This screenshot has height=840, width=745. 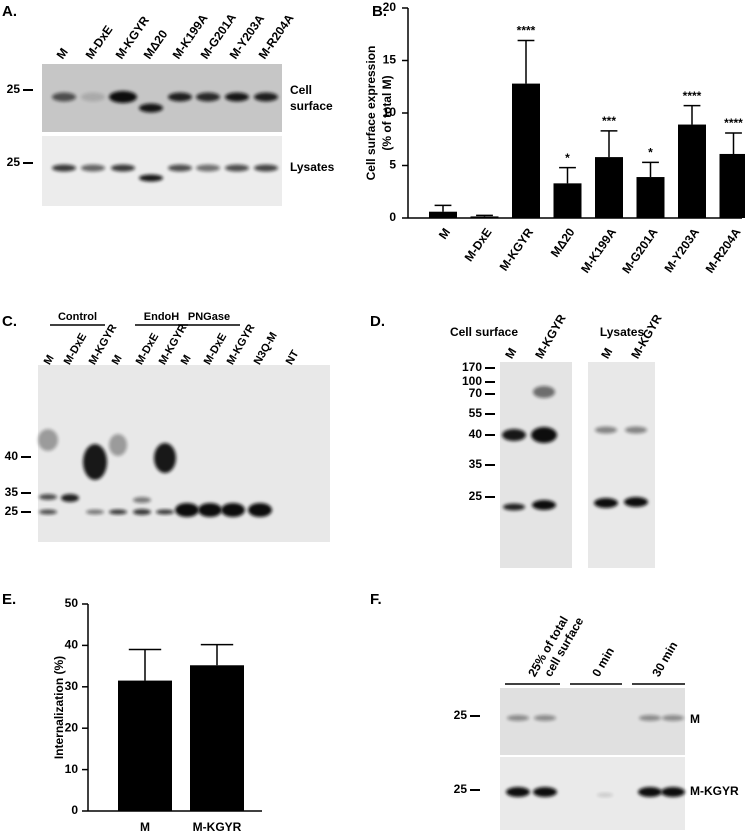 What do you see at coordinates (478, 245) in the screenshot?
I see `x-tick-label: M-DxE` at bounding box center [478, 245].